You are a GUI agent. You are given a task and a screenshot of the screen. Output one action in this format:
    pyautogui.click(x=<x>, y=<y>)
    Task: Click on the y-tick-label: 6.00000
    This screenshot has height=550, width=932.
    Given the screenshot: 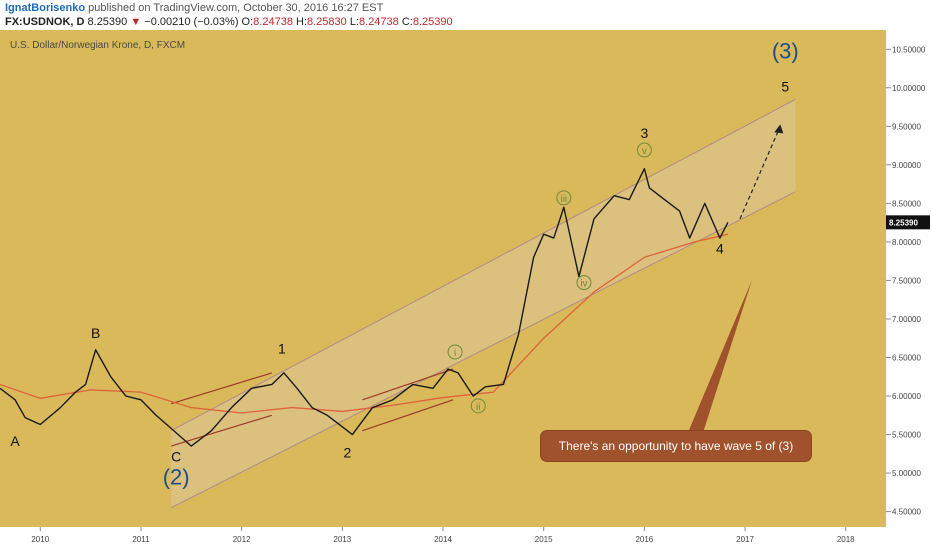 What is the action you would take?
    pyautogui.click(x=906, y=396)
    